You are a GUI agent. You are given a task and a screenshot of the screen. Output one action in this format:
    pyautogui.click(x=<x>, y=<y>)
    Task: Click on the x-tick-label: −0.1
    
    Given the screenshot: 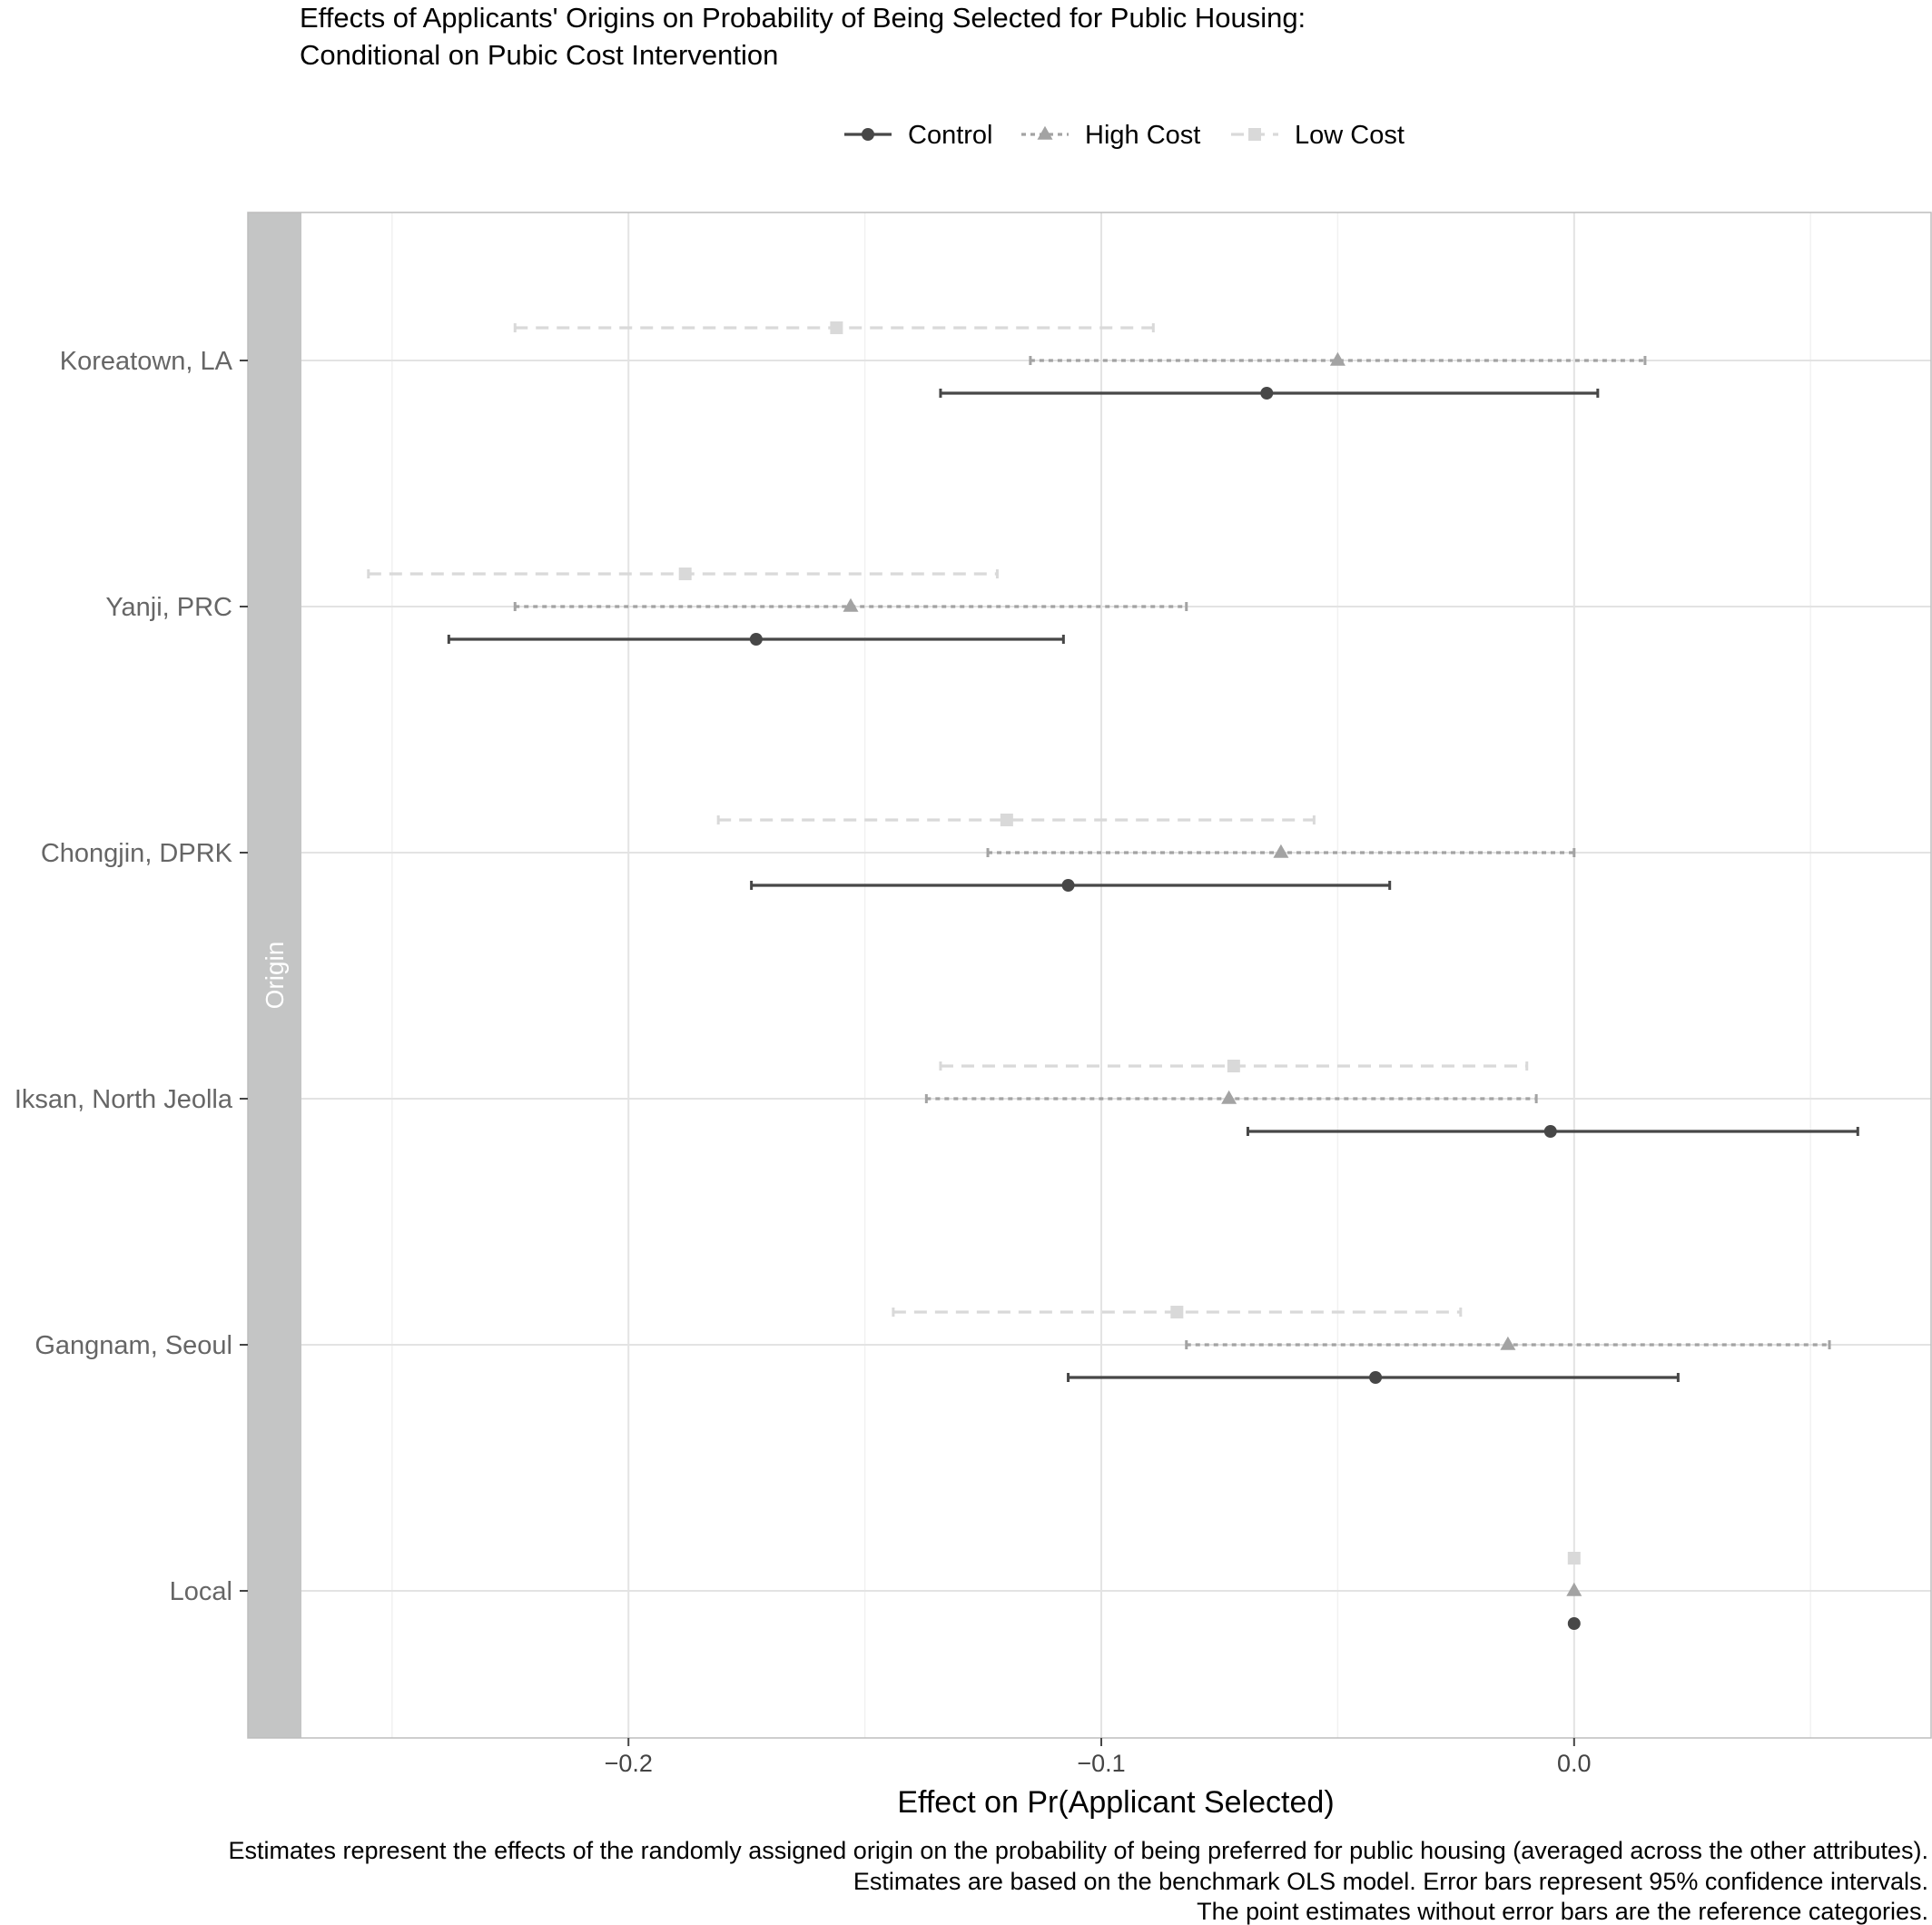 What is the action you would take?
    pyautogui.click(x=1101, y=1763)
    